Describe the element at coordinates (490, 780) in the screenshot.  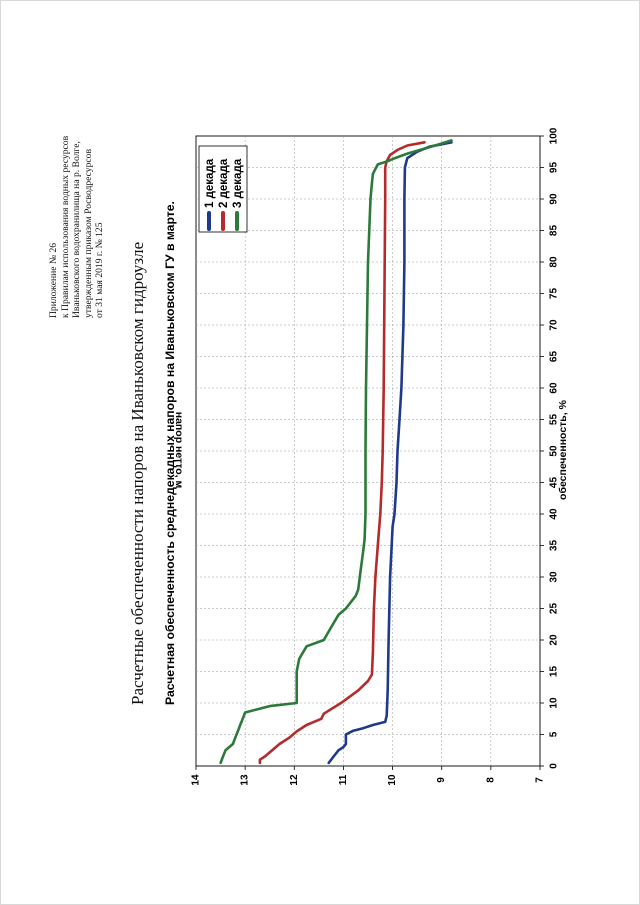
I see `y-tick-label: 8` at that location.